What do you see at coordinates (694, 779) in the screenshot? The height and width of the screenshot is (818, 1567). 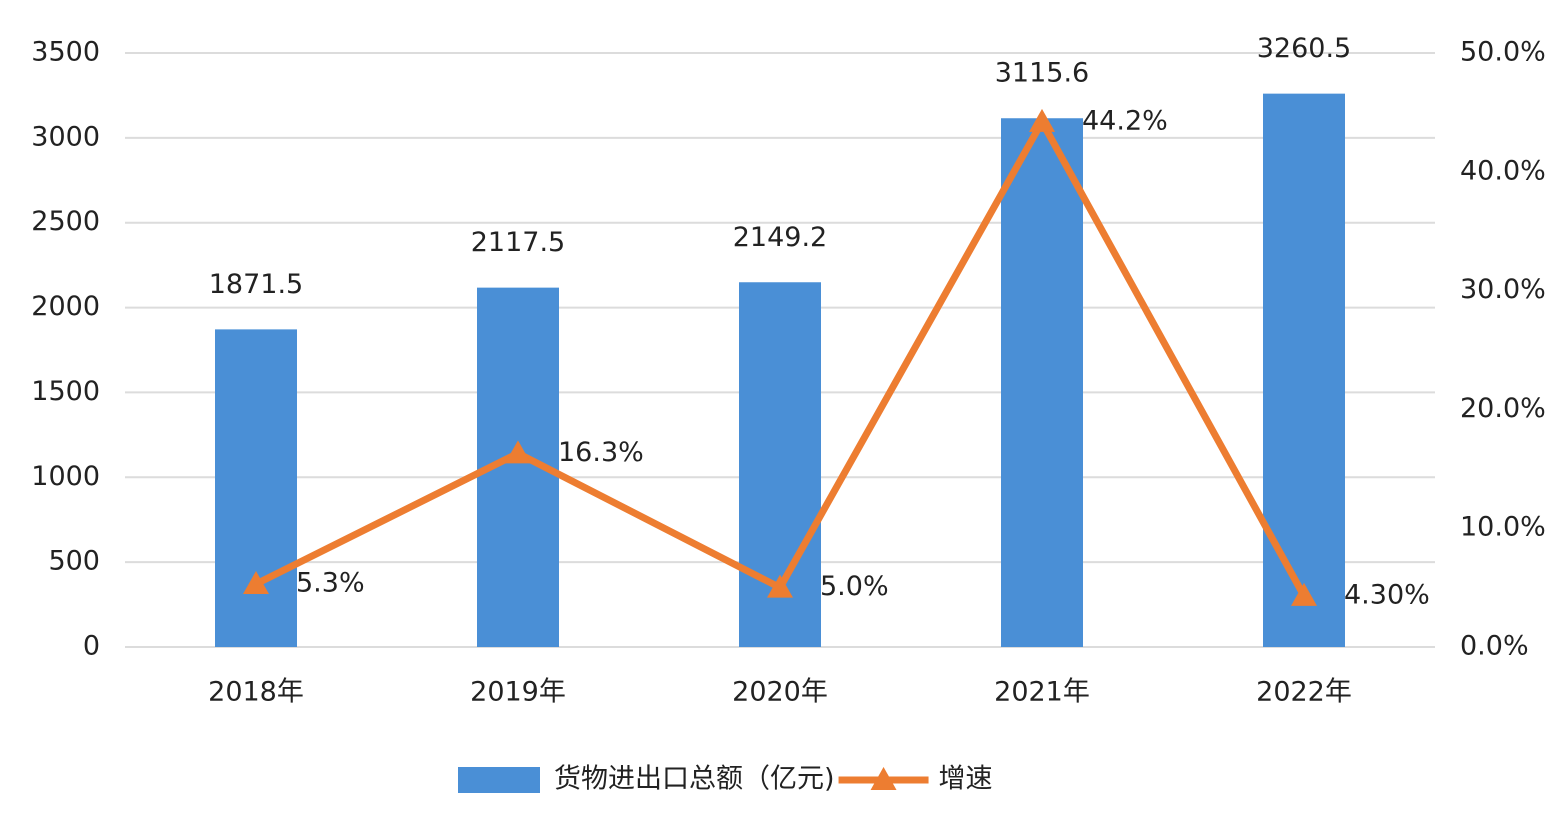 I see `legend-label: 货物进出口总额（亿元)` at bounding box center [694, 779].